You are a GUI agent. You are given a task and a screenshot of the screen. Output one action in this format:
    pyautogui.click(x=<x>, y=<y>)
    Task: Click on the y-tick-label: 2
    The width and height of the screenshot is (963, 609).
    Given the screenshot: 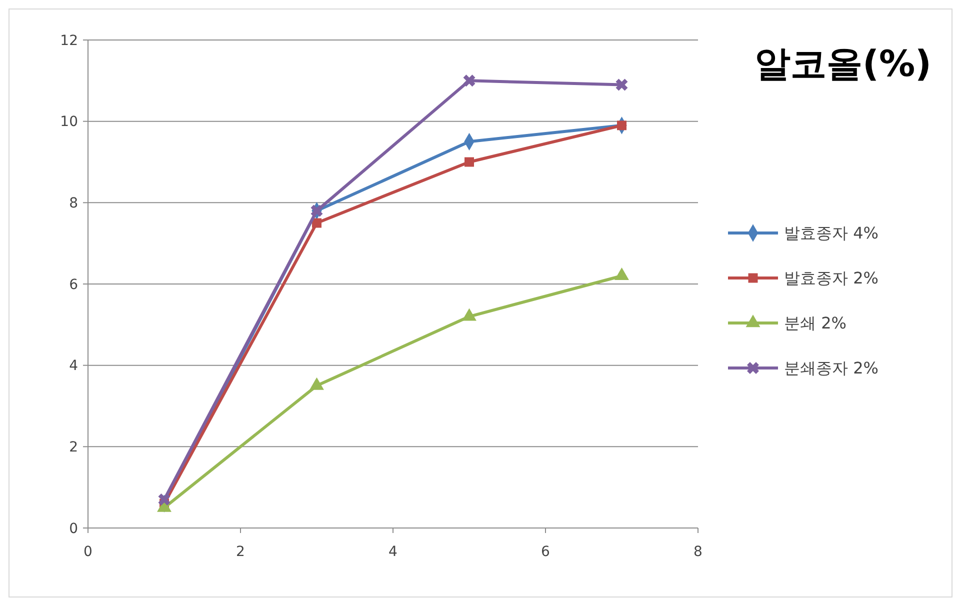 What is the action you would take?
    pyautogui.click(x=73, y=448)
    